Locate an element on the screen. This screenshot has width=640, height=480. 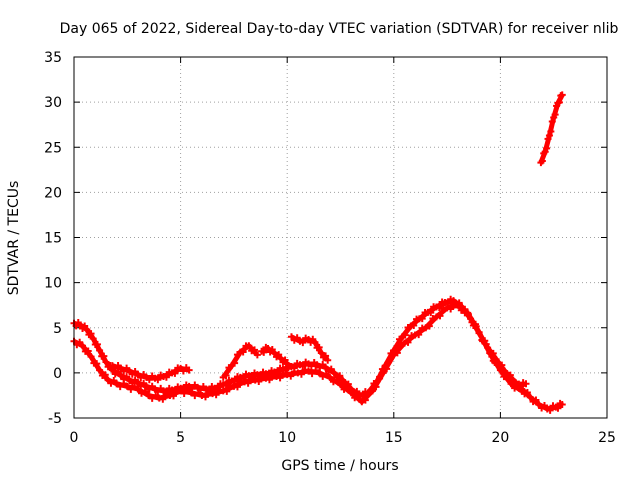
x-tick-label: 10 is located at coordinates (287, 438).